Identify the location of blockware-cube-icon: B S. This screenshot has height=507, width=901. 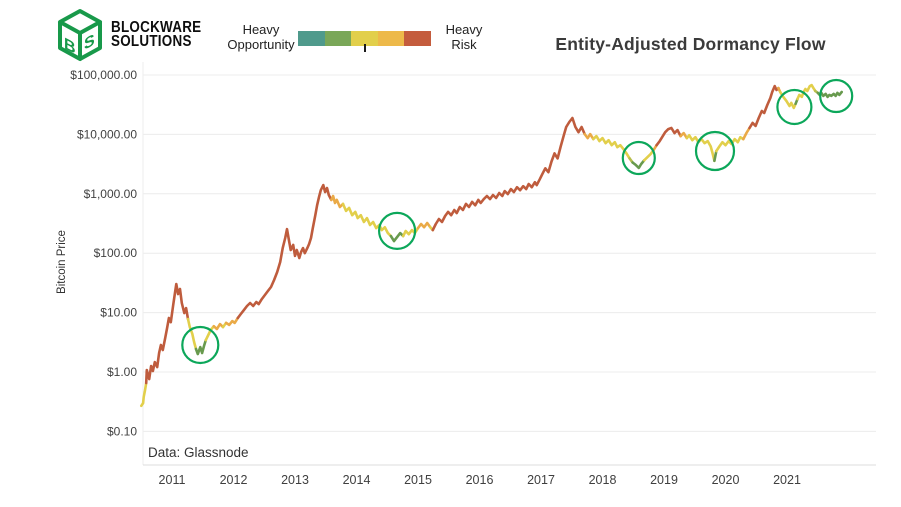
(80, 35).